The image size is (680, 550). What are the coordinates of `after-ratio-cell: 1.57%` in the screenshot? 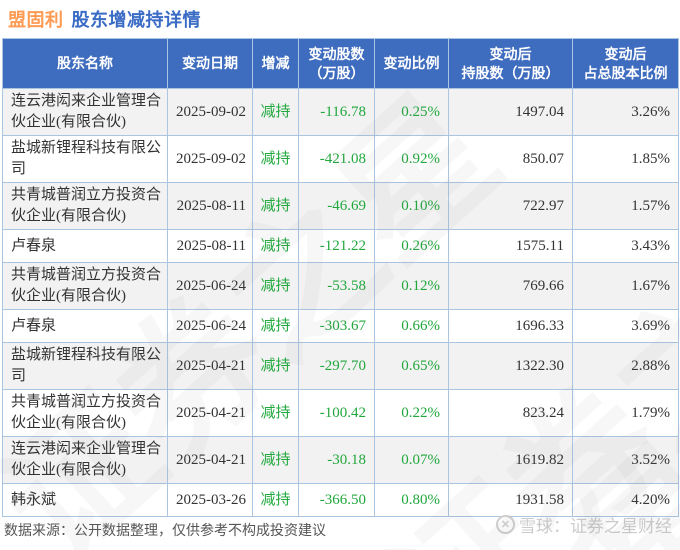 It's located at (625, 206).